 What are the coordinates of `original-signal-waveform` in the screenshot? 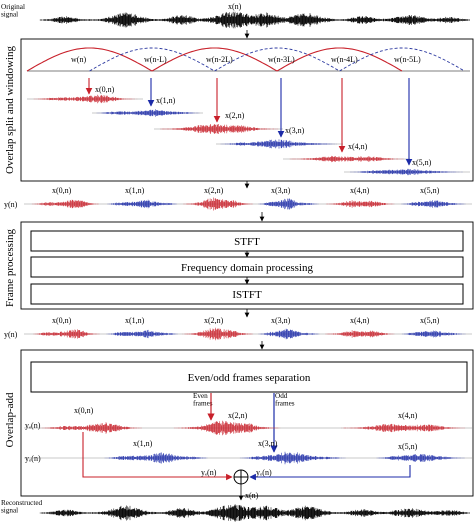 It's located at (254, 20).